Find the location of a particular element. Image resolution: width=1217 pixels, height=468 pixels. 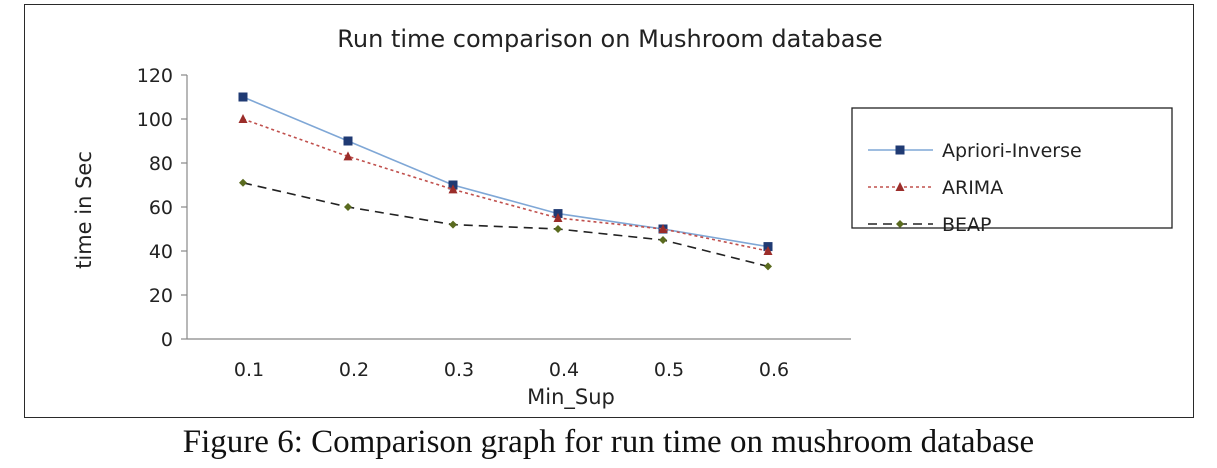

series-arima is located at coordinates (505, 184).